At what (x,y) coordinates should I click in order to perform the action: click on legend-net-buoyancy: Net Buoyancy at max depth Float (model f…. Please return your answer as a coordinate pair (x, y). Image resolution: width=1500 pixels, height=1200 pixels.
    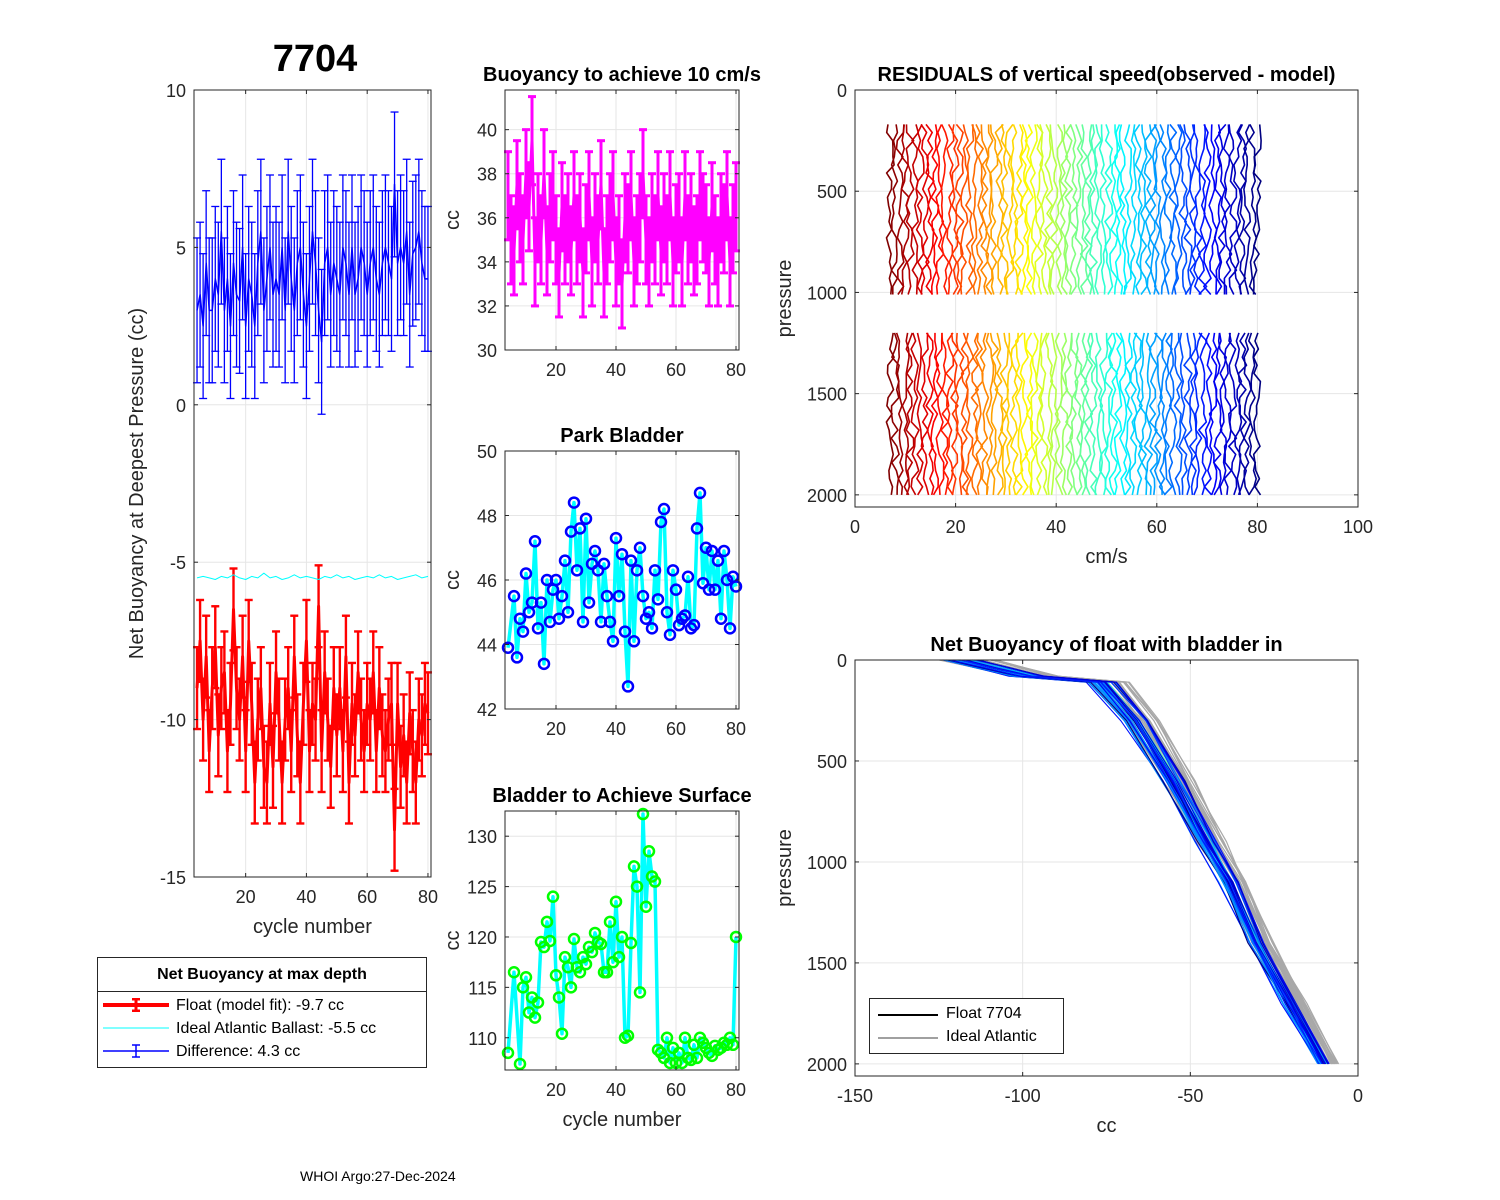
    Looking at the image, I should click on (262, 1012).